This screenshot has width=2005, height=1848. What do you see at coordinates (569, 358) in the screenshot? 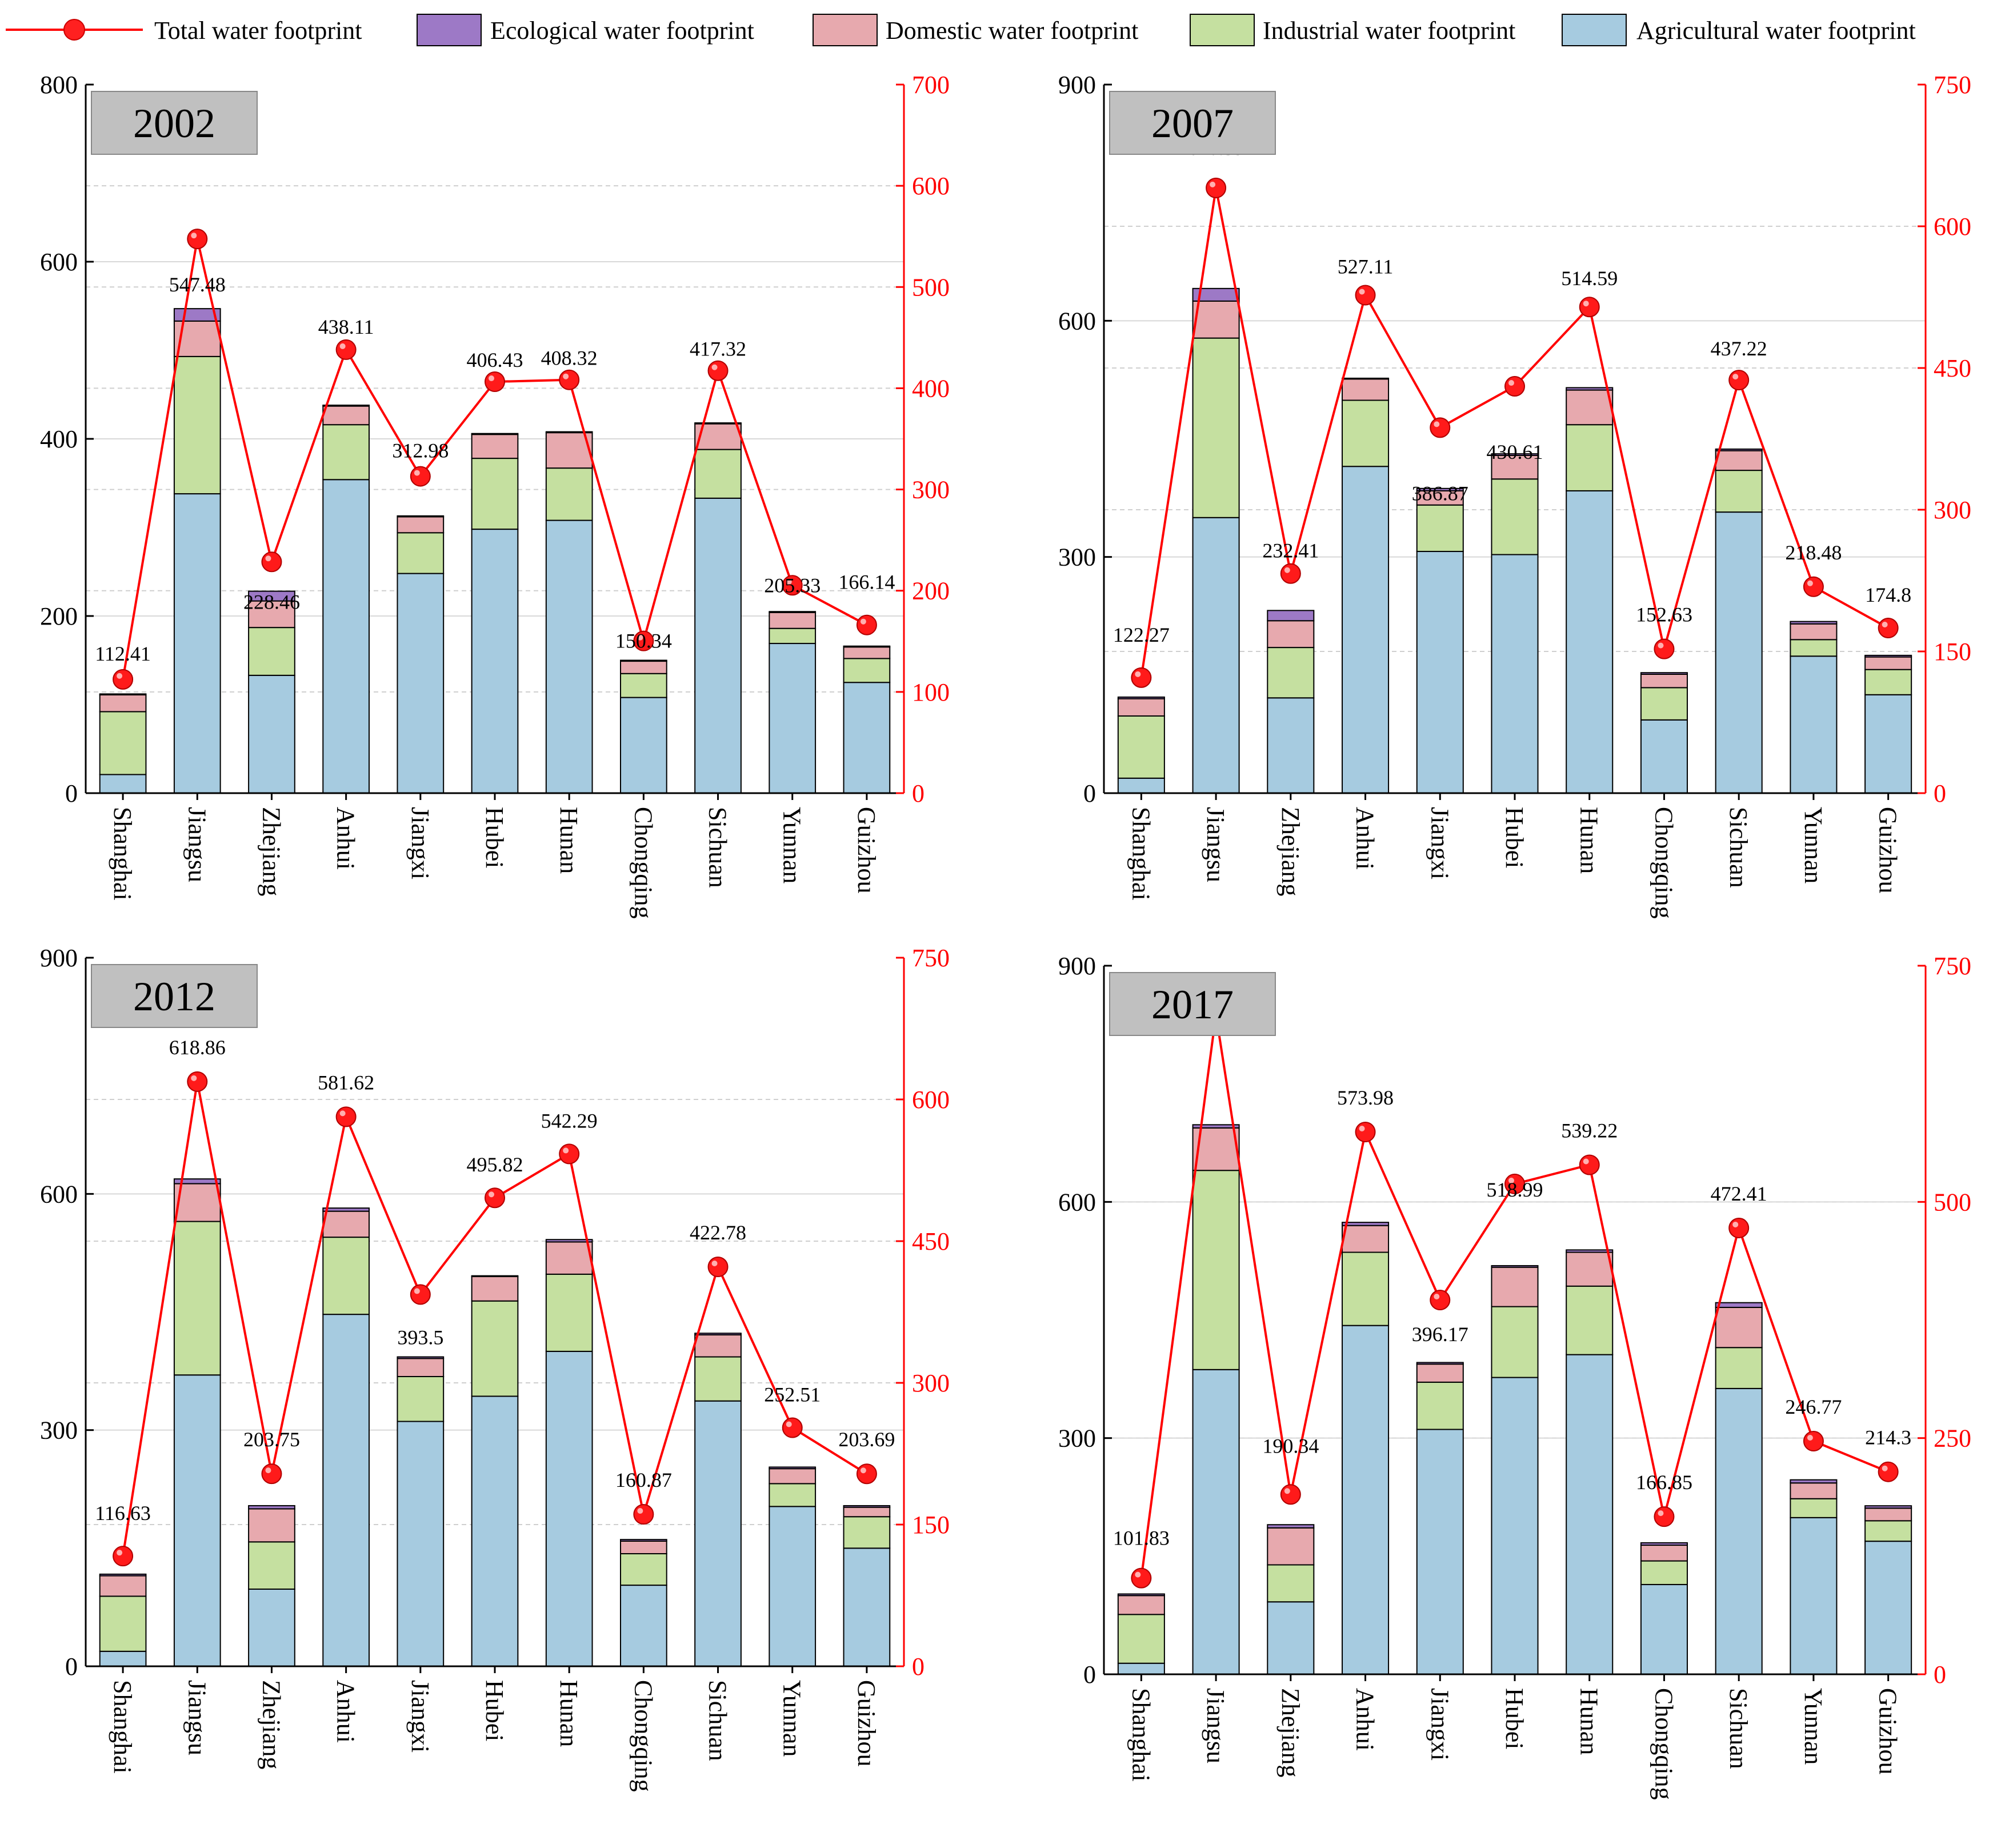
I see `total-label: 408.32` at bounding box center [569, 358].